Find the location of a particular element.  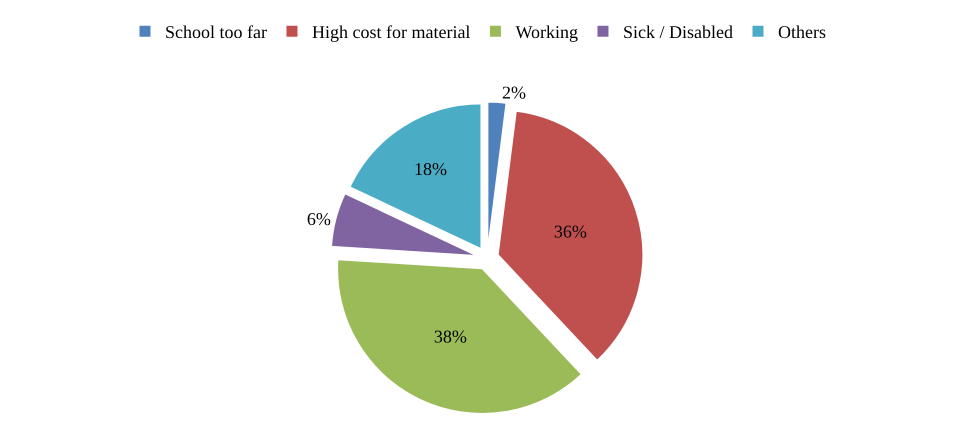

data-label: 18% is located at coordinates (430, 169).